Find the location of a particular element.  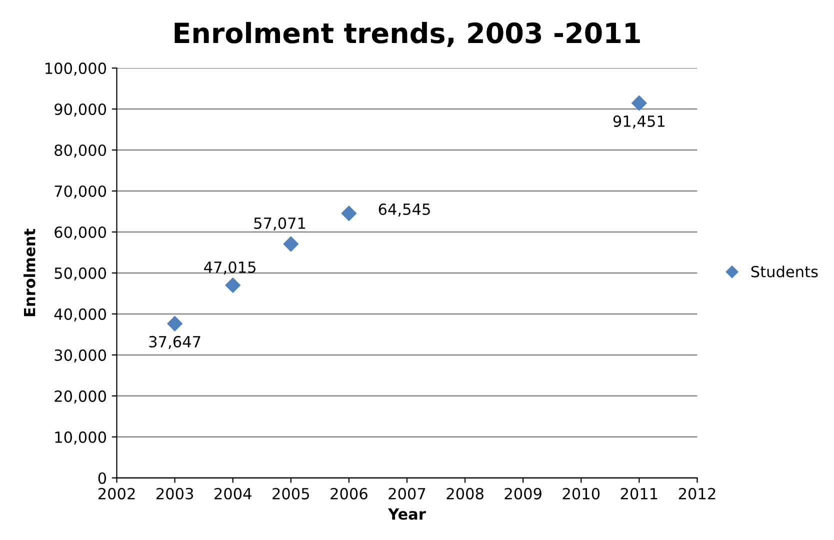

x-tick-label: 2007 is located at coordinates (407, 494).